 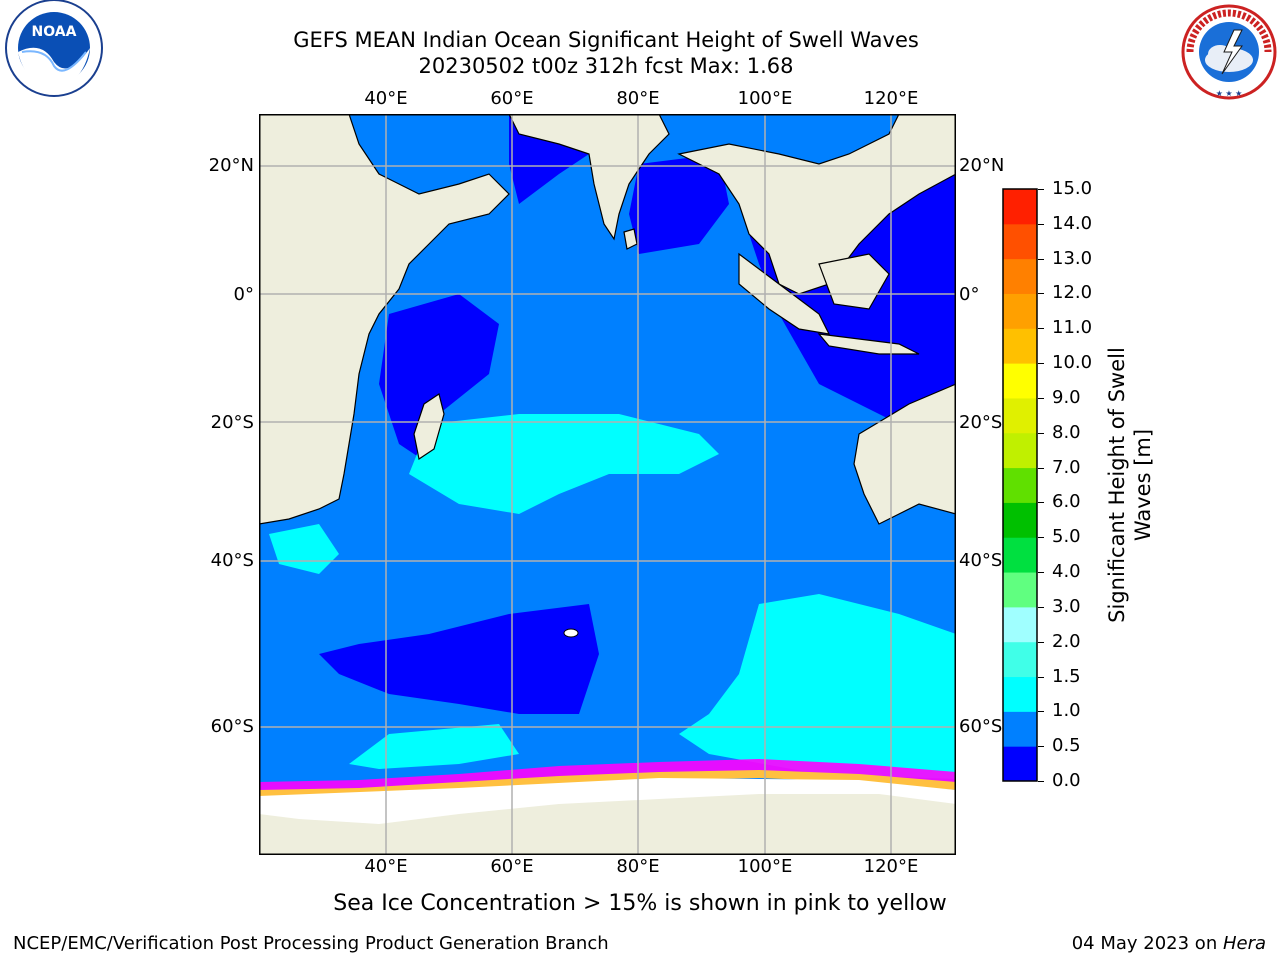 What do you see at coordinates (232, 726) in the screenshot?
I see `lat-label-left: 60°S` at bounding box center [232, 726].